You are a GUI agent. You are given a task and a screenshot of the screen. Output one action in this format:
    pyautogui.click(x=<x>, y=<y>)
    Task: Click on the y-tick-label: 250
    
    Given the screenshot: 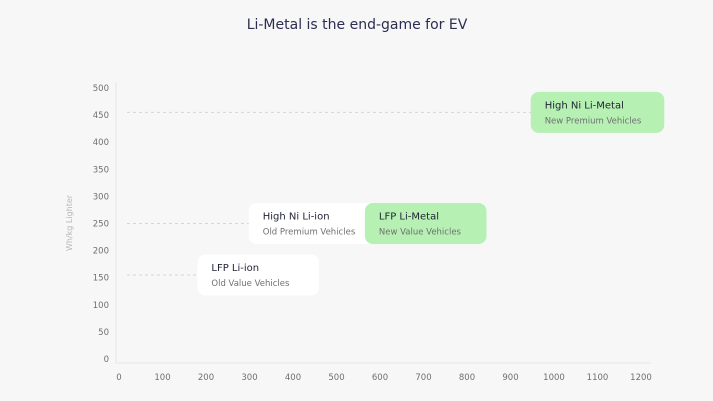 What is the action you would take?
    pyautogui.click(x=101, y=225)
    